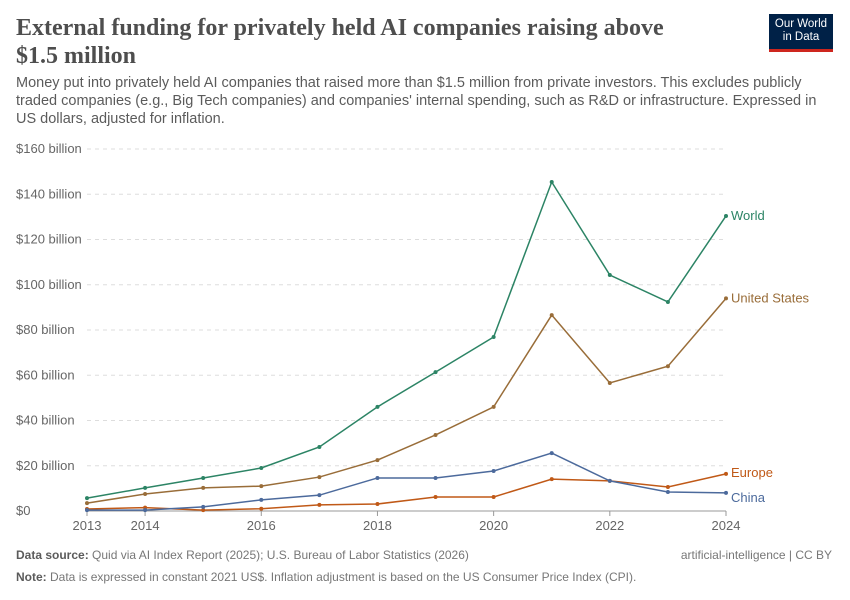  What do you see at coordinates (756, 555) in the screenshot?
I see `license: artificial-intelligence | CC BY` at bounding box center [756, 555].